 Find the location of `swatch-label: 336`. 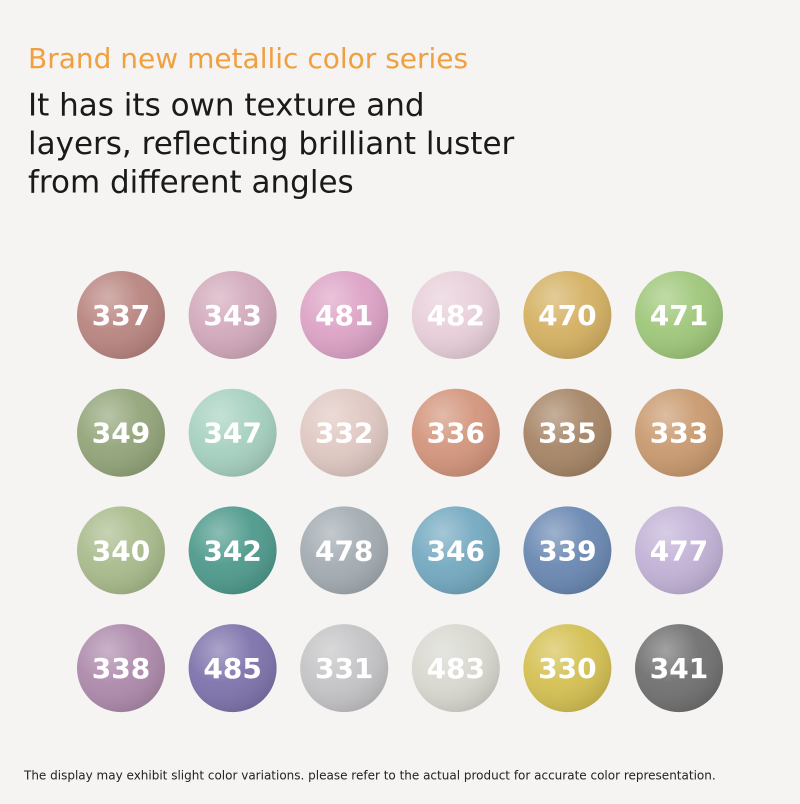

swatch-label: 336 is located at coordinates (456, 433).